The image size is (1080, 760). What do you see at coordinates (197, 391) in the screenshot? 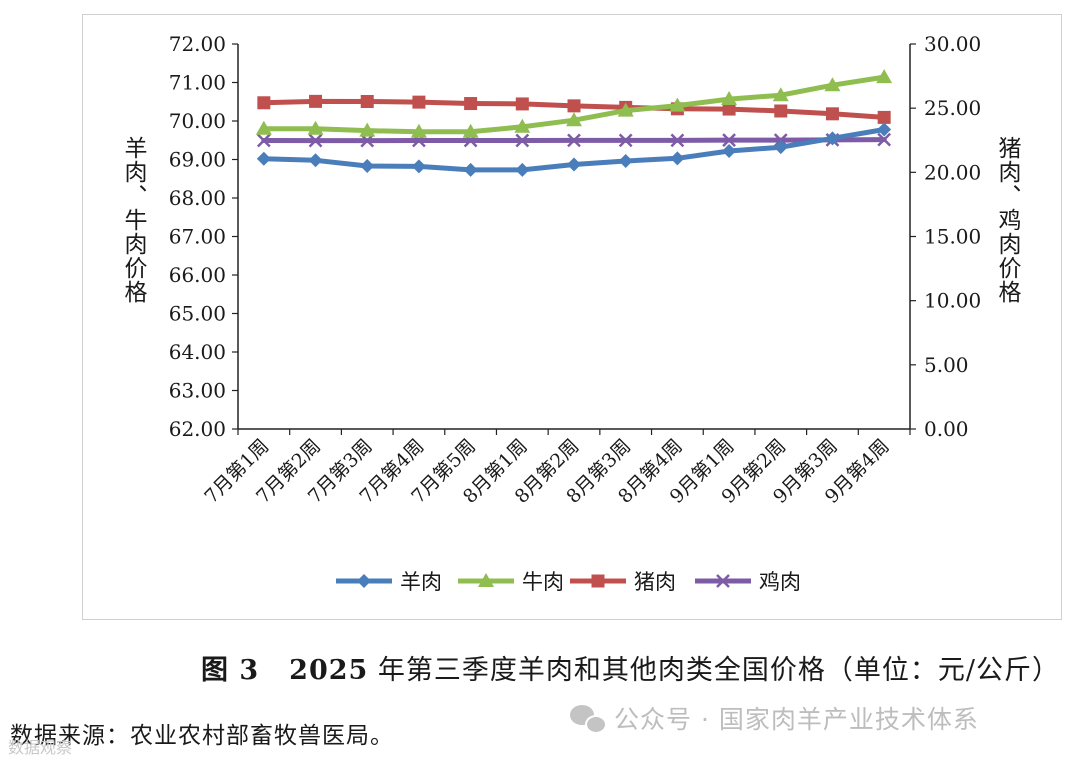
I see `left-tick-label: 63.00` at bounding box center [197, 391].